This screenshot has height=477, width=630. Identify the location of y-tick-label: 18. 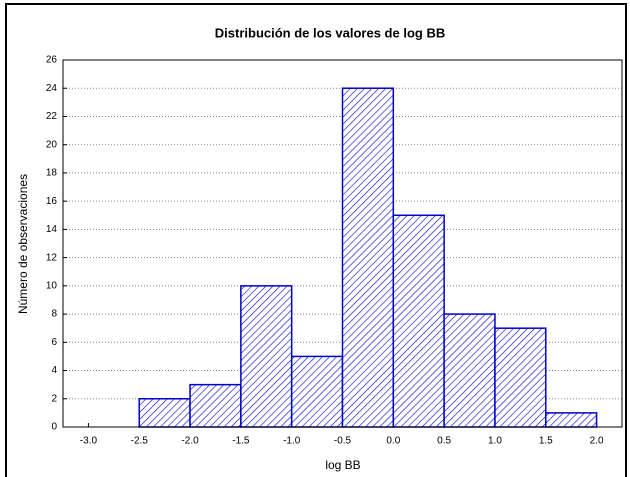
(52, 173).